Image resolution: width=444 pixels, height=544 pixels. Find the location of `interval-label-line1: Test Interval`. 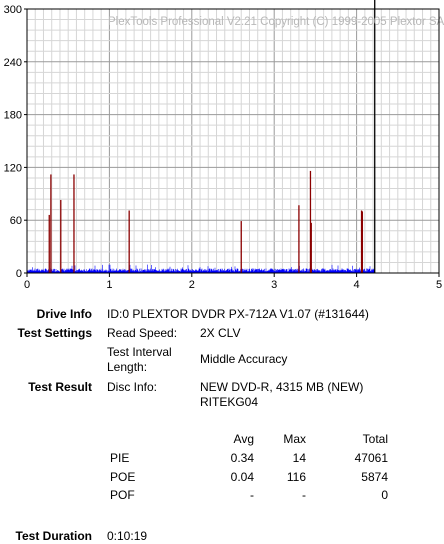

interval-label-line1: Test Interval is located at coordinates (139, 352).